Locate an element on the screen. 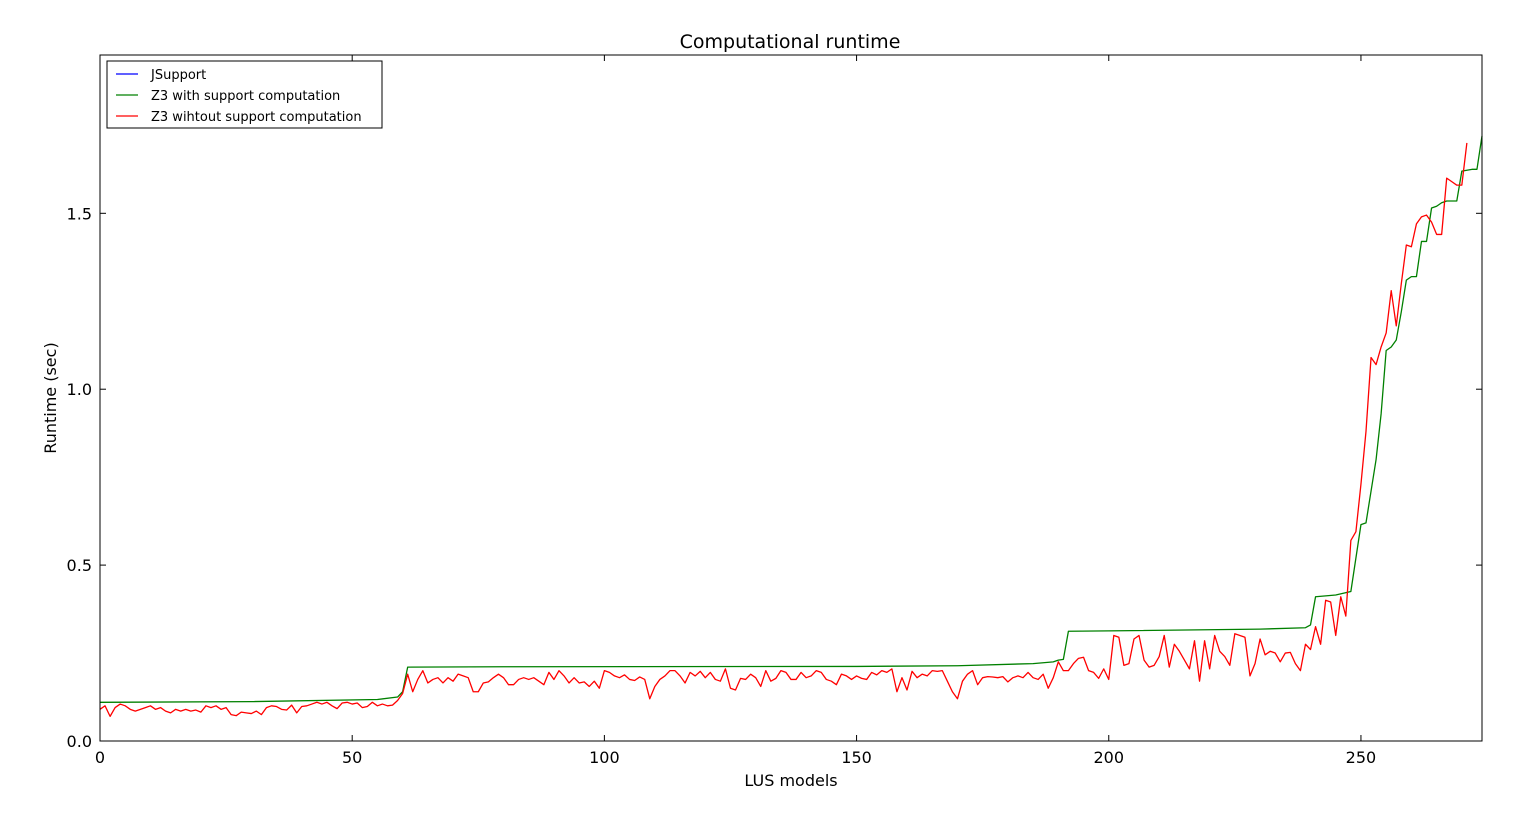 The image size is (1522, 828). y-tick-label: 1.5 is located at coordinates (79, 213).